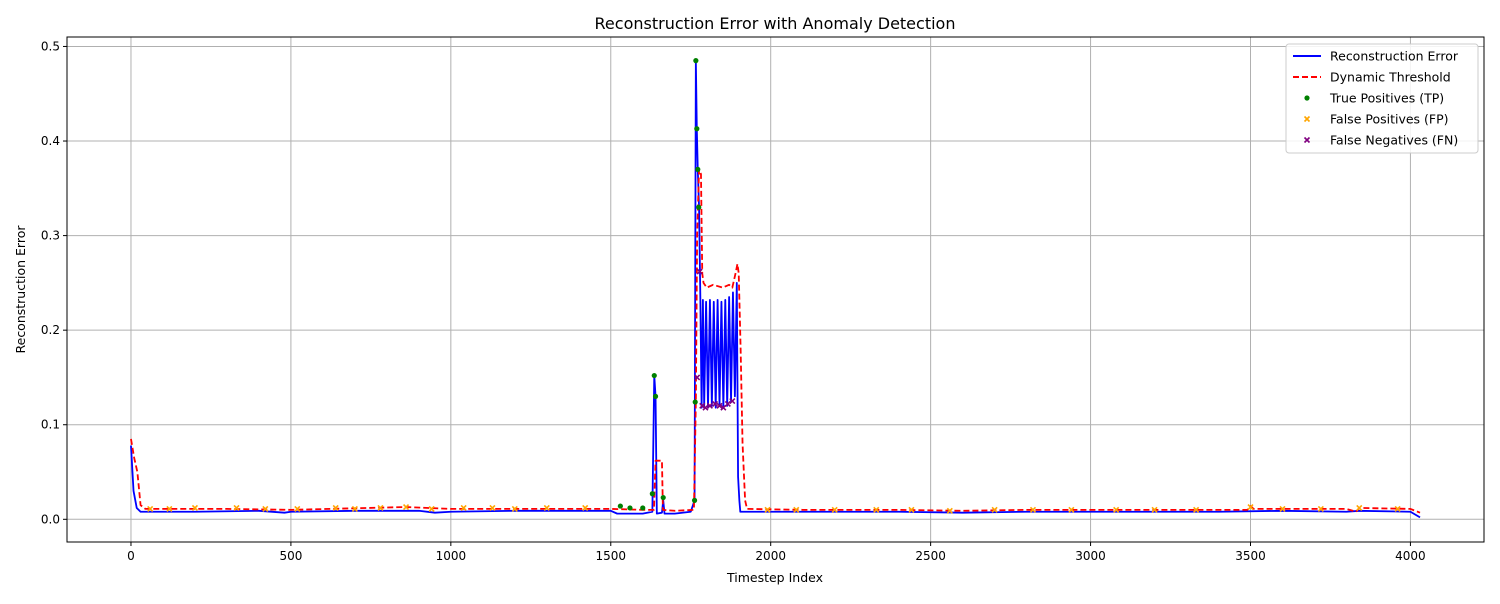  What do you see at coordinates (1307, 119) in the screenshot?
I see `legend-swatch-false-positives` at bounding box center [1307, 119].